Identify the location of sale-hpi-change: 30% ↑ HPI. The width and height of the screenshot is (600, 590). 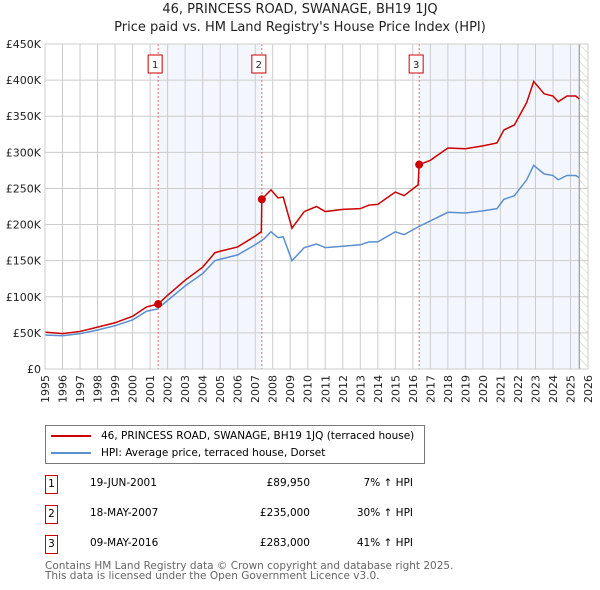
(384, 513).